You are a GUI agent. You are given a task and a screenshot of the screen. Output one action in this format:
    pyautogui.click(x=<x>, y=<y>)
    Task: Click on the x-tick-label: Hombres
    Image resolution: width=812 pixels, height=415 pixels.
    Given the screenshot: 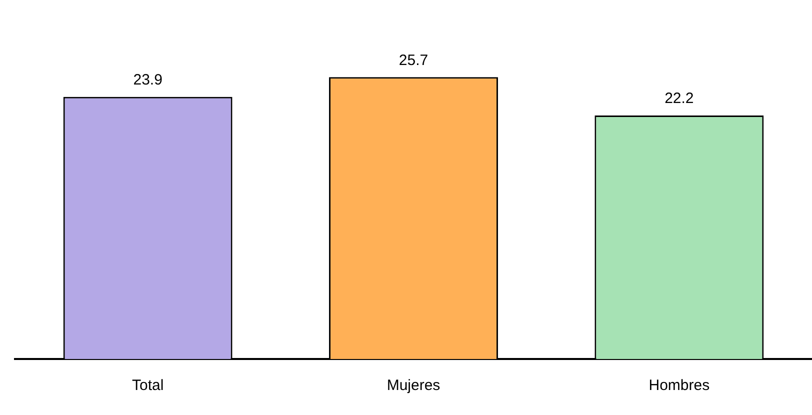 What is the action you would take?
    pyautogui.click(x=679, y=385)
    